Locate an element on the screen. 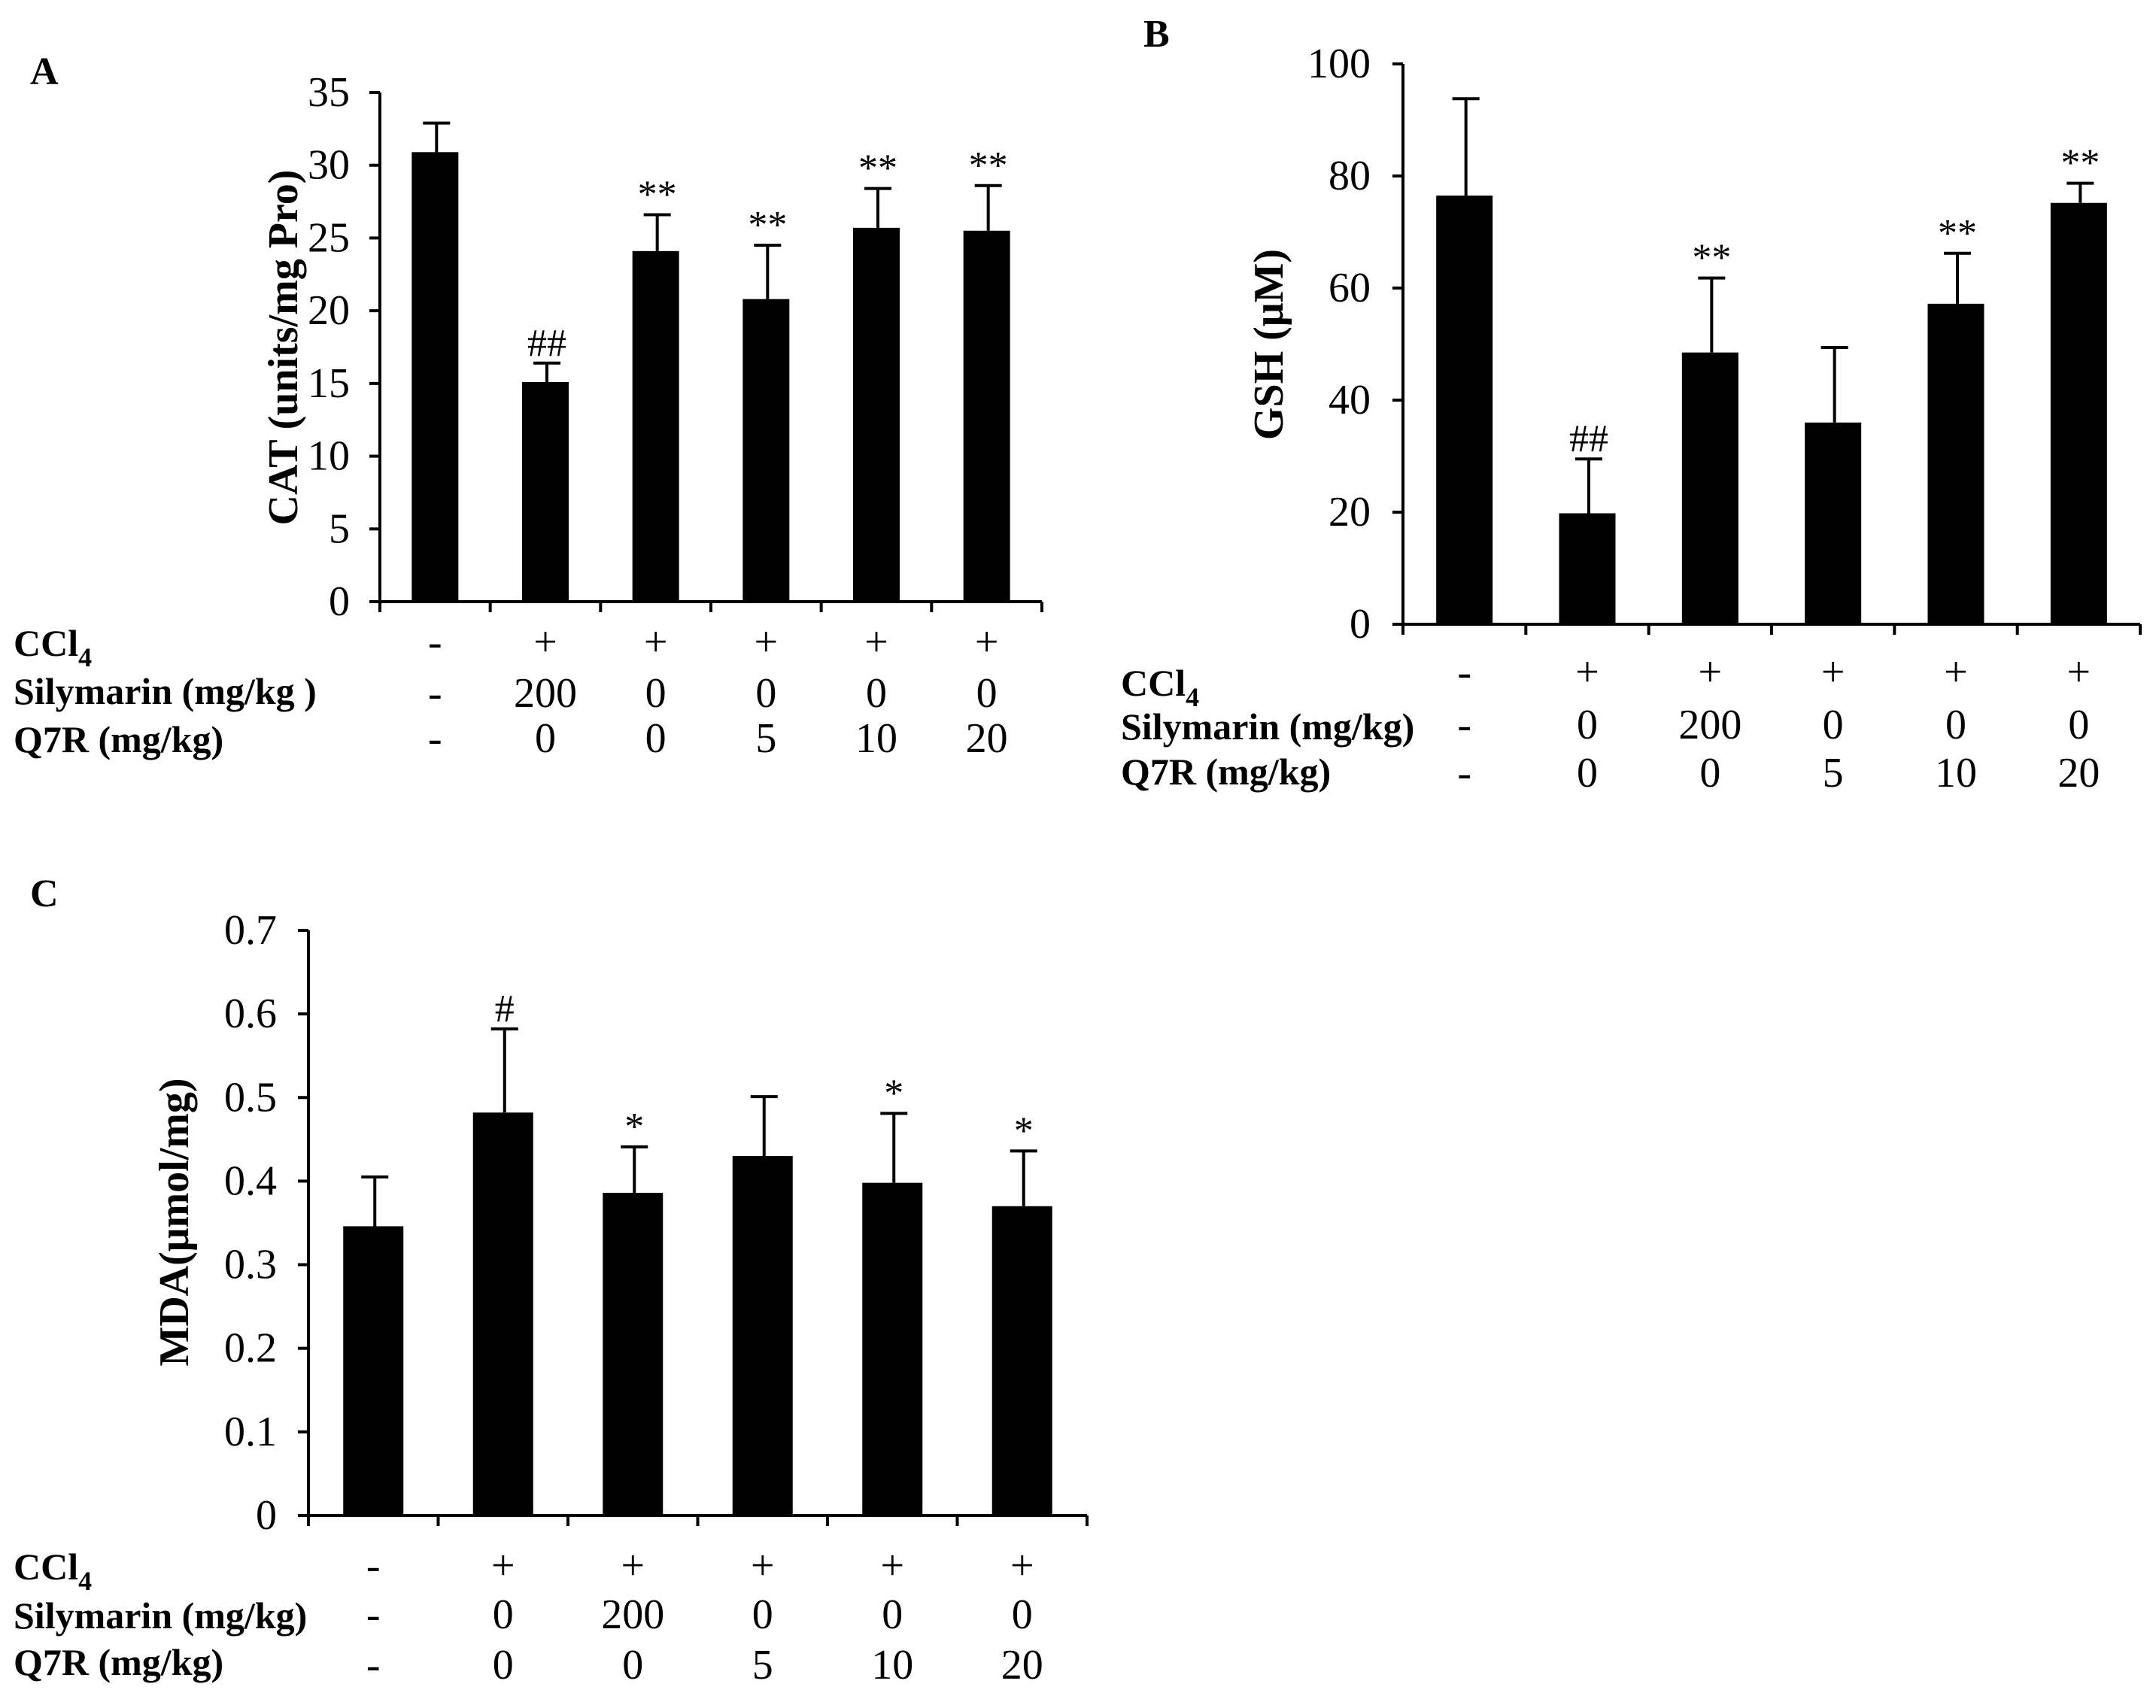 The width and height of the screenshot is (2156, 1708). significance-mark: # is located at coordinates (505, 1009).